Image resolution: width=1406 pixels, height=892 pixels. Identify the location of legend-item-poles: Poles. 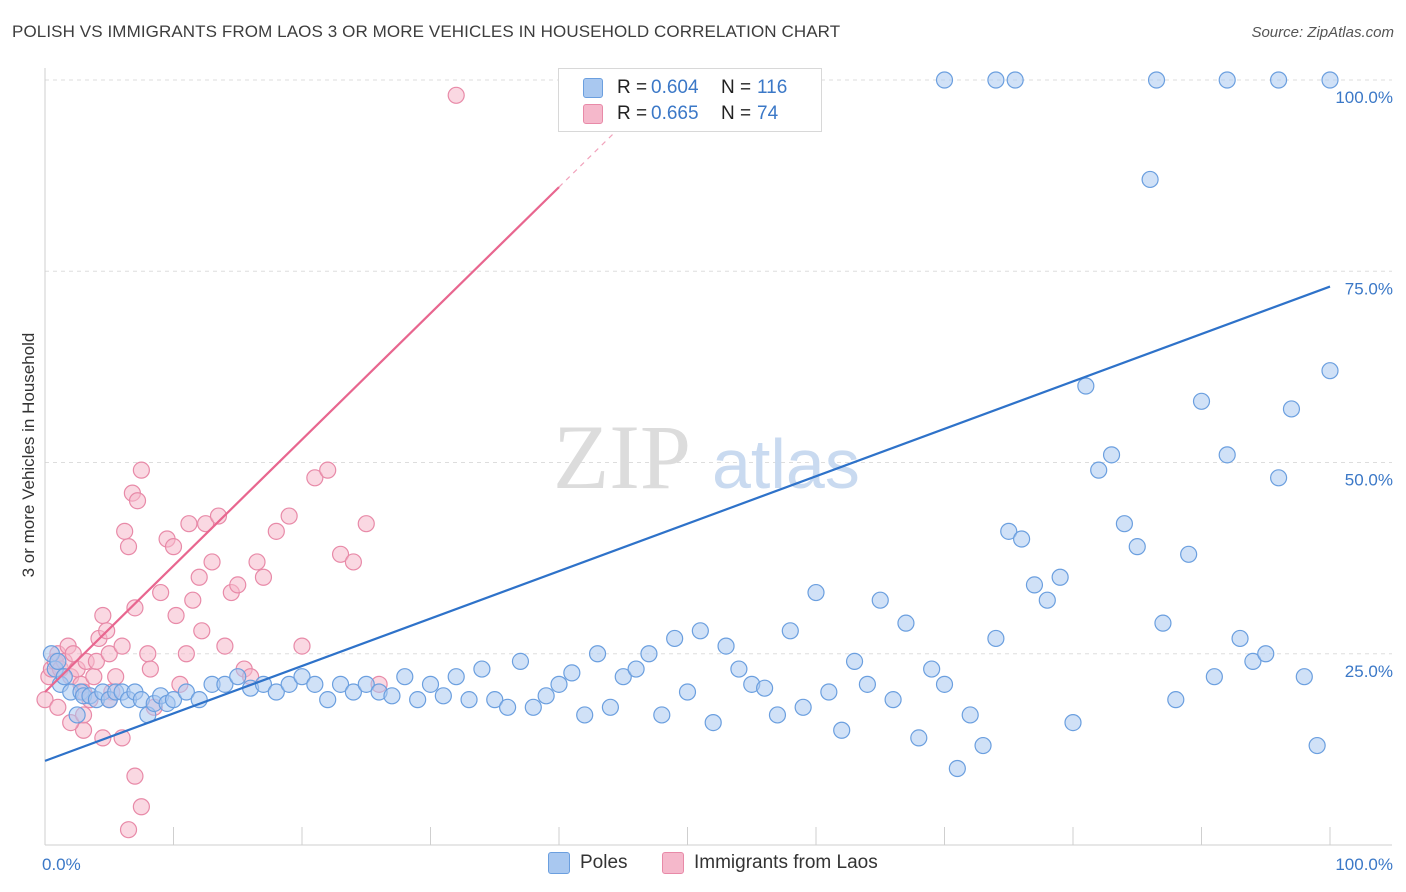
(588, 863).